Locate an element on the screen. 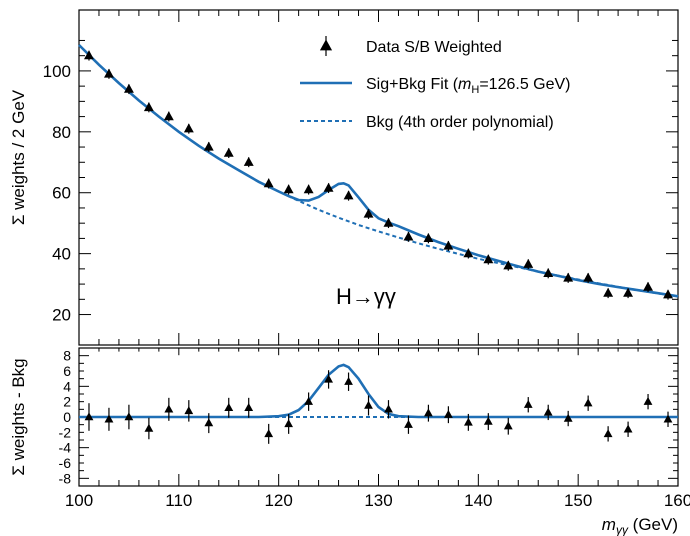  channel-annotation: H→γγ is located at coordinates (366, 296).